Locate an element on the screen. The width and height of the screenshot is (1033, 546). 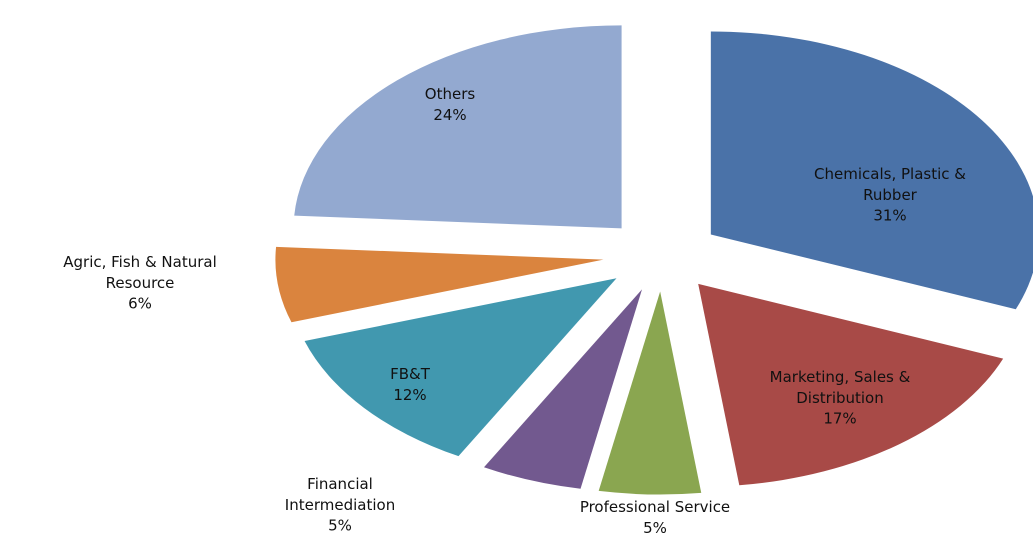
slice-label: Chemicals, Plastic & Rubber 31% is located at coordinates (890, 195).